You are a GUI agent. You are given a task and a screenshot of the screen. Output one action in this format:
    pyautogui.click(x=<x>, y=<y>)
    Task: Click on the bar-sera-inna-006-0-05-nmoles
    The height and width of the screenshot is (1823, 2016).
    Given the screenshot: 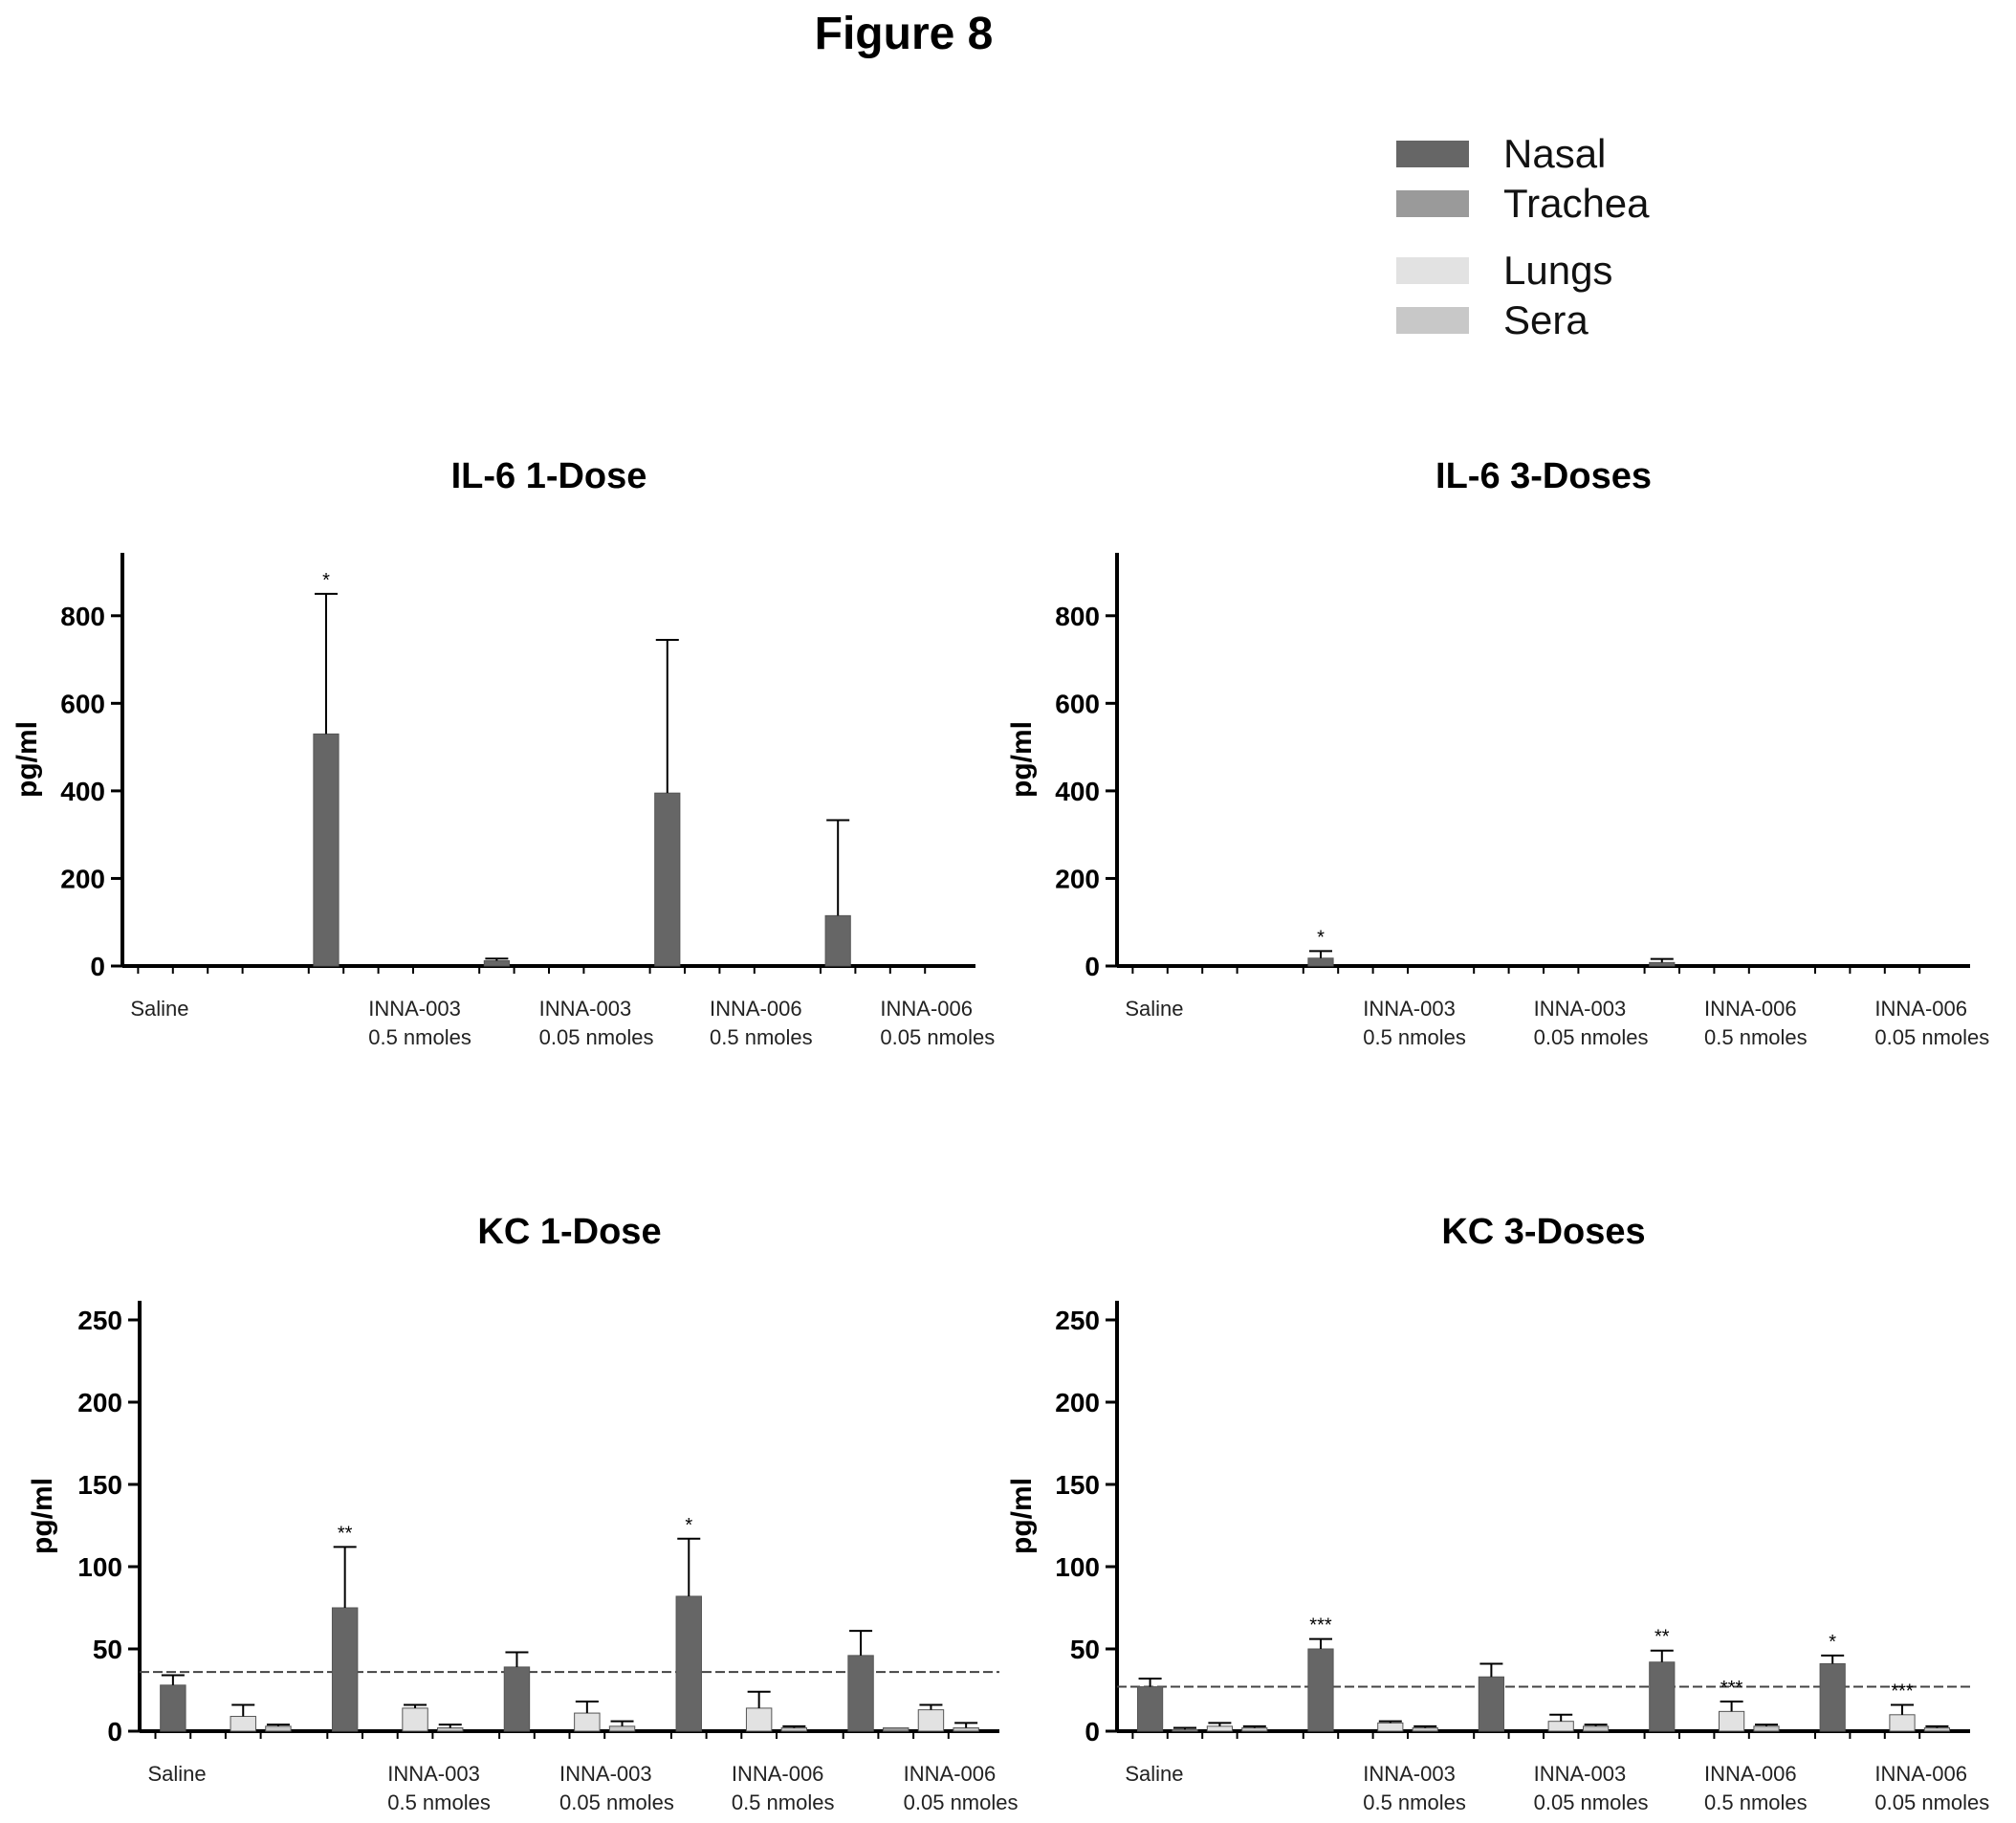 What is the action you would take?
    pyautogui.click(x=966, y=1729)
    